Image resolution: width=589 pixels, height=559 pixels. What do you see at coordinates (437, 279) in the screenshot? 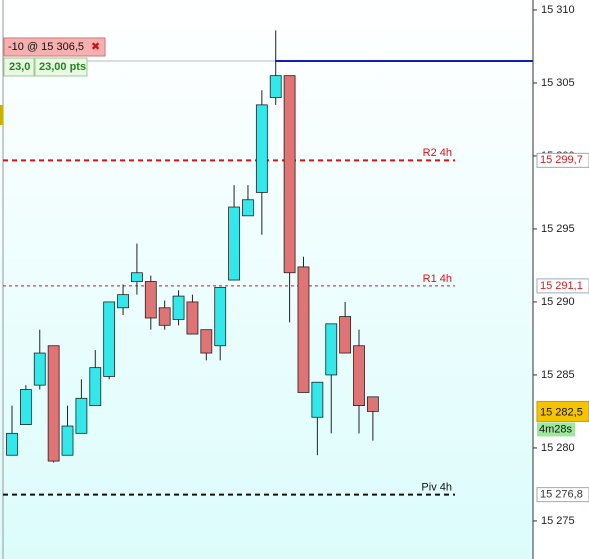
I see `level-name: R1 4h` at bounding box center [437, 279].